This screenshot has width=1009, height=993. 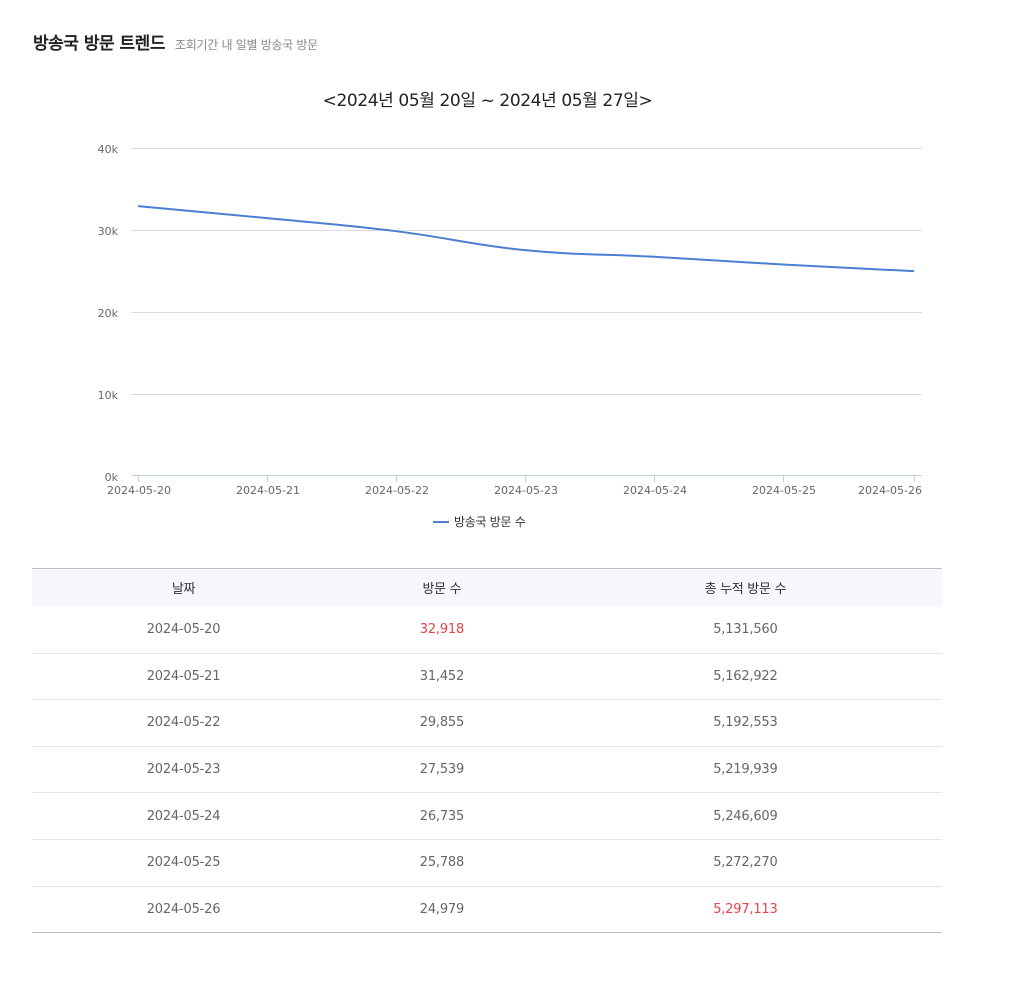 What do you see at coordinates (487, 676) in the screenshot?
I see `table-row: 2024-05-21 31,452 5,162,922` at bounding box center [487, 676].